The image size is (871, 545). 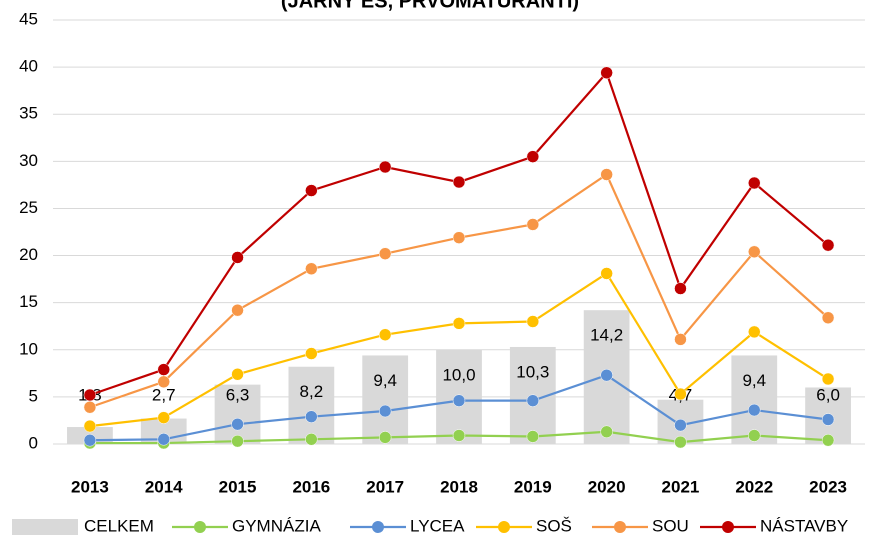 What do you see at coordinates (28, 301) in the screenshot?
I see `y-tick-label: 15` at bounding box center [28, 301].